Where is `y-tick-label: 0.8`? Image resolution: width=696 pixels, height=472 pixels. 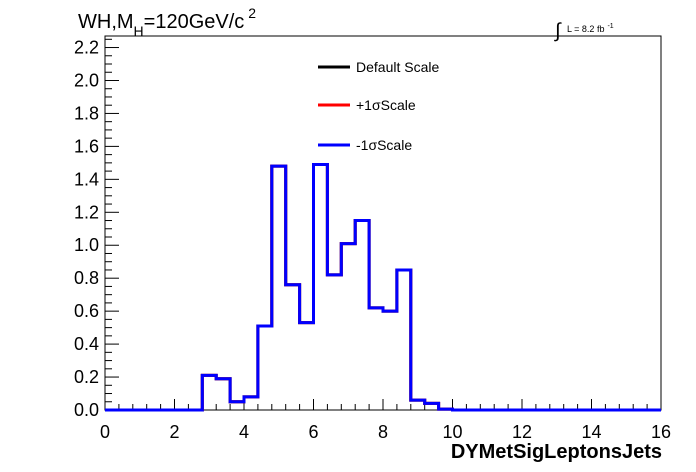
y-tick-label: 0.8 is located at coordinates (86, 278).